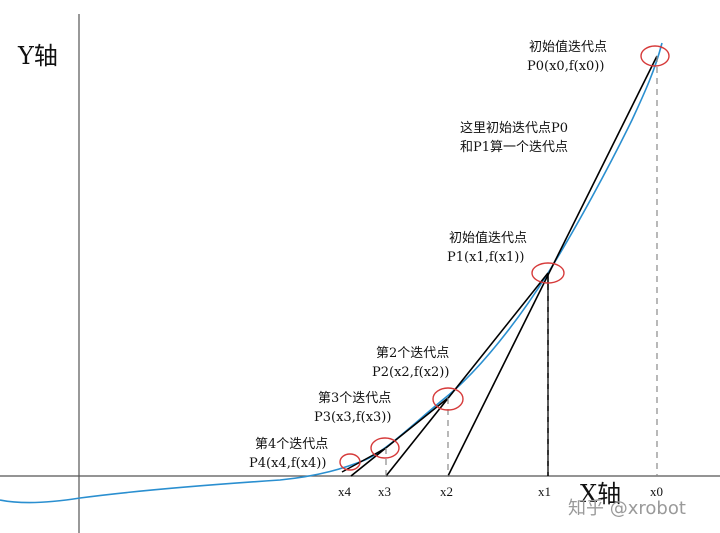 The height and width of the screenshot is (533, 720). I want to click on point-p0-circle, so click(655, 56).